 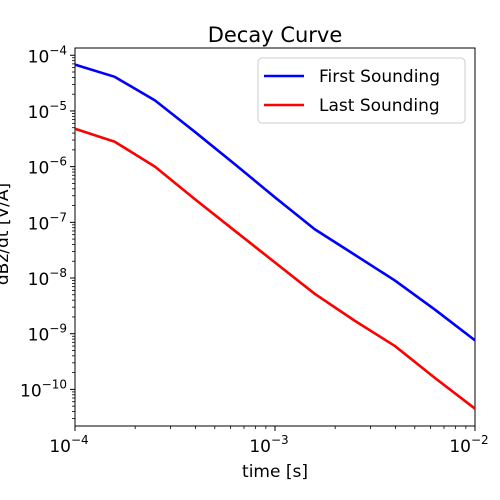 What do you see at coordinates (47, 334) in the screenshot?
I see `y-tick-label: 10⁻⁹` at bounding box center [47, 334].